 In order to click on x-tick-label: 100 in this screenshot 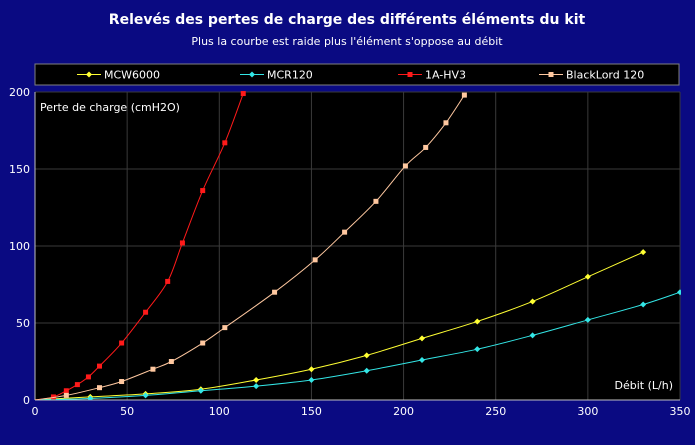, I will do `click(219, 411)`.